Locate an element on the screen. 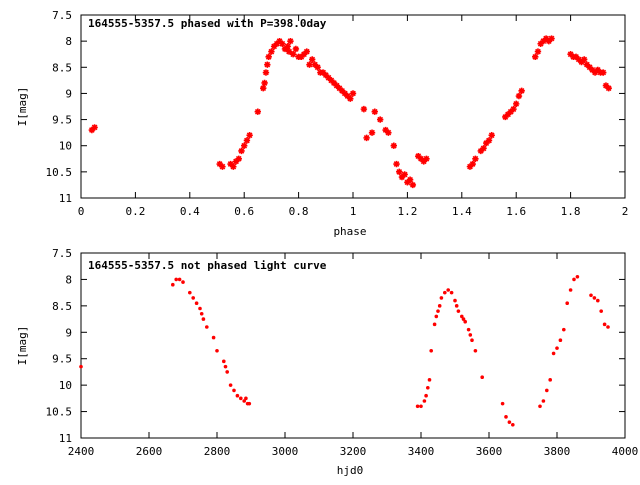 The width and height of the screenshot is (640, 485). x-tick-label: 3000 is located at coordinates (285, 451).